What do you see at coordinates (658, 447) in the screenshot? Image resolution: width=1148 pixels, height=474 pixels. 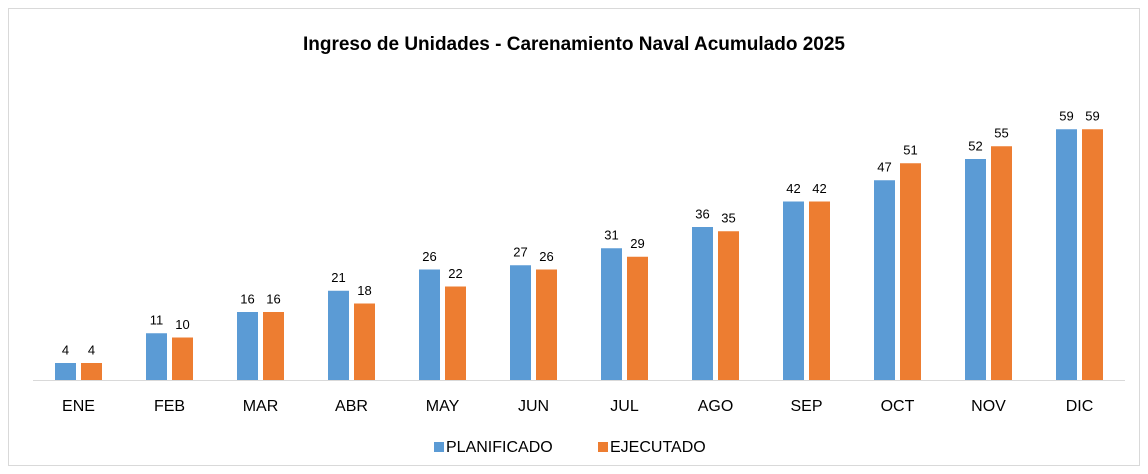 I see `legend-label: EJECUTADO` at bounding box center [658, 447].